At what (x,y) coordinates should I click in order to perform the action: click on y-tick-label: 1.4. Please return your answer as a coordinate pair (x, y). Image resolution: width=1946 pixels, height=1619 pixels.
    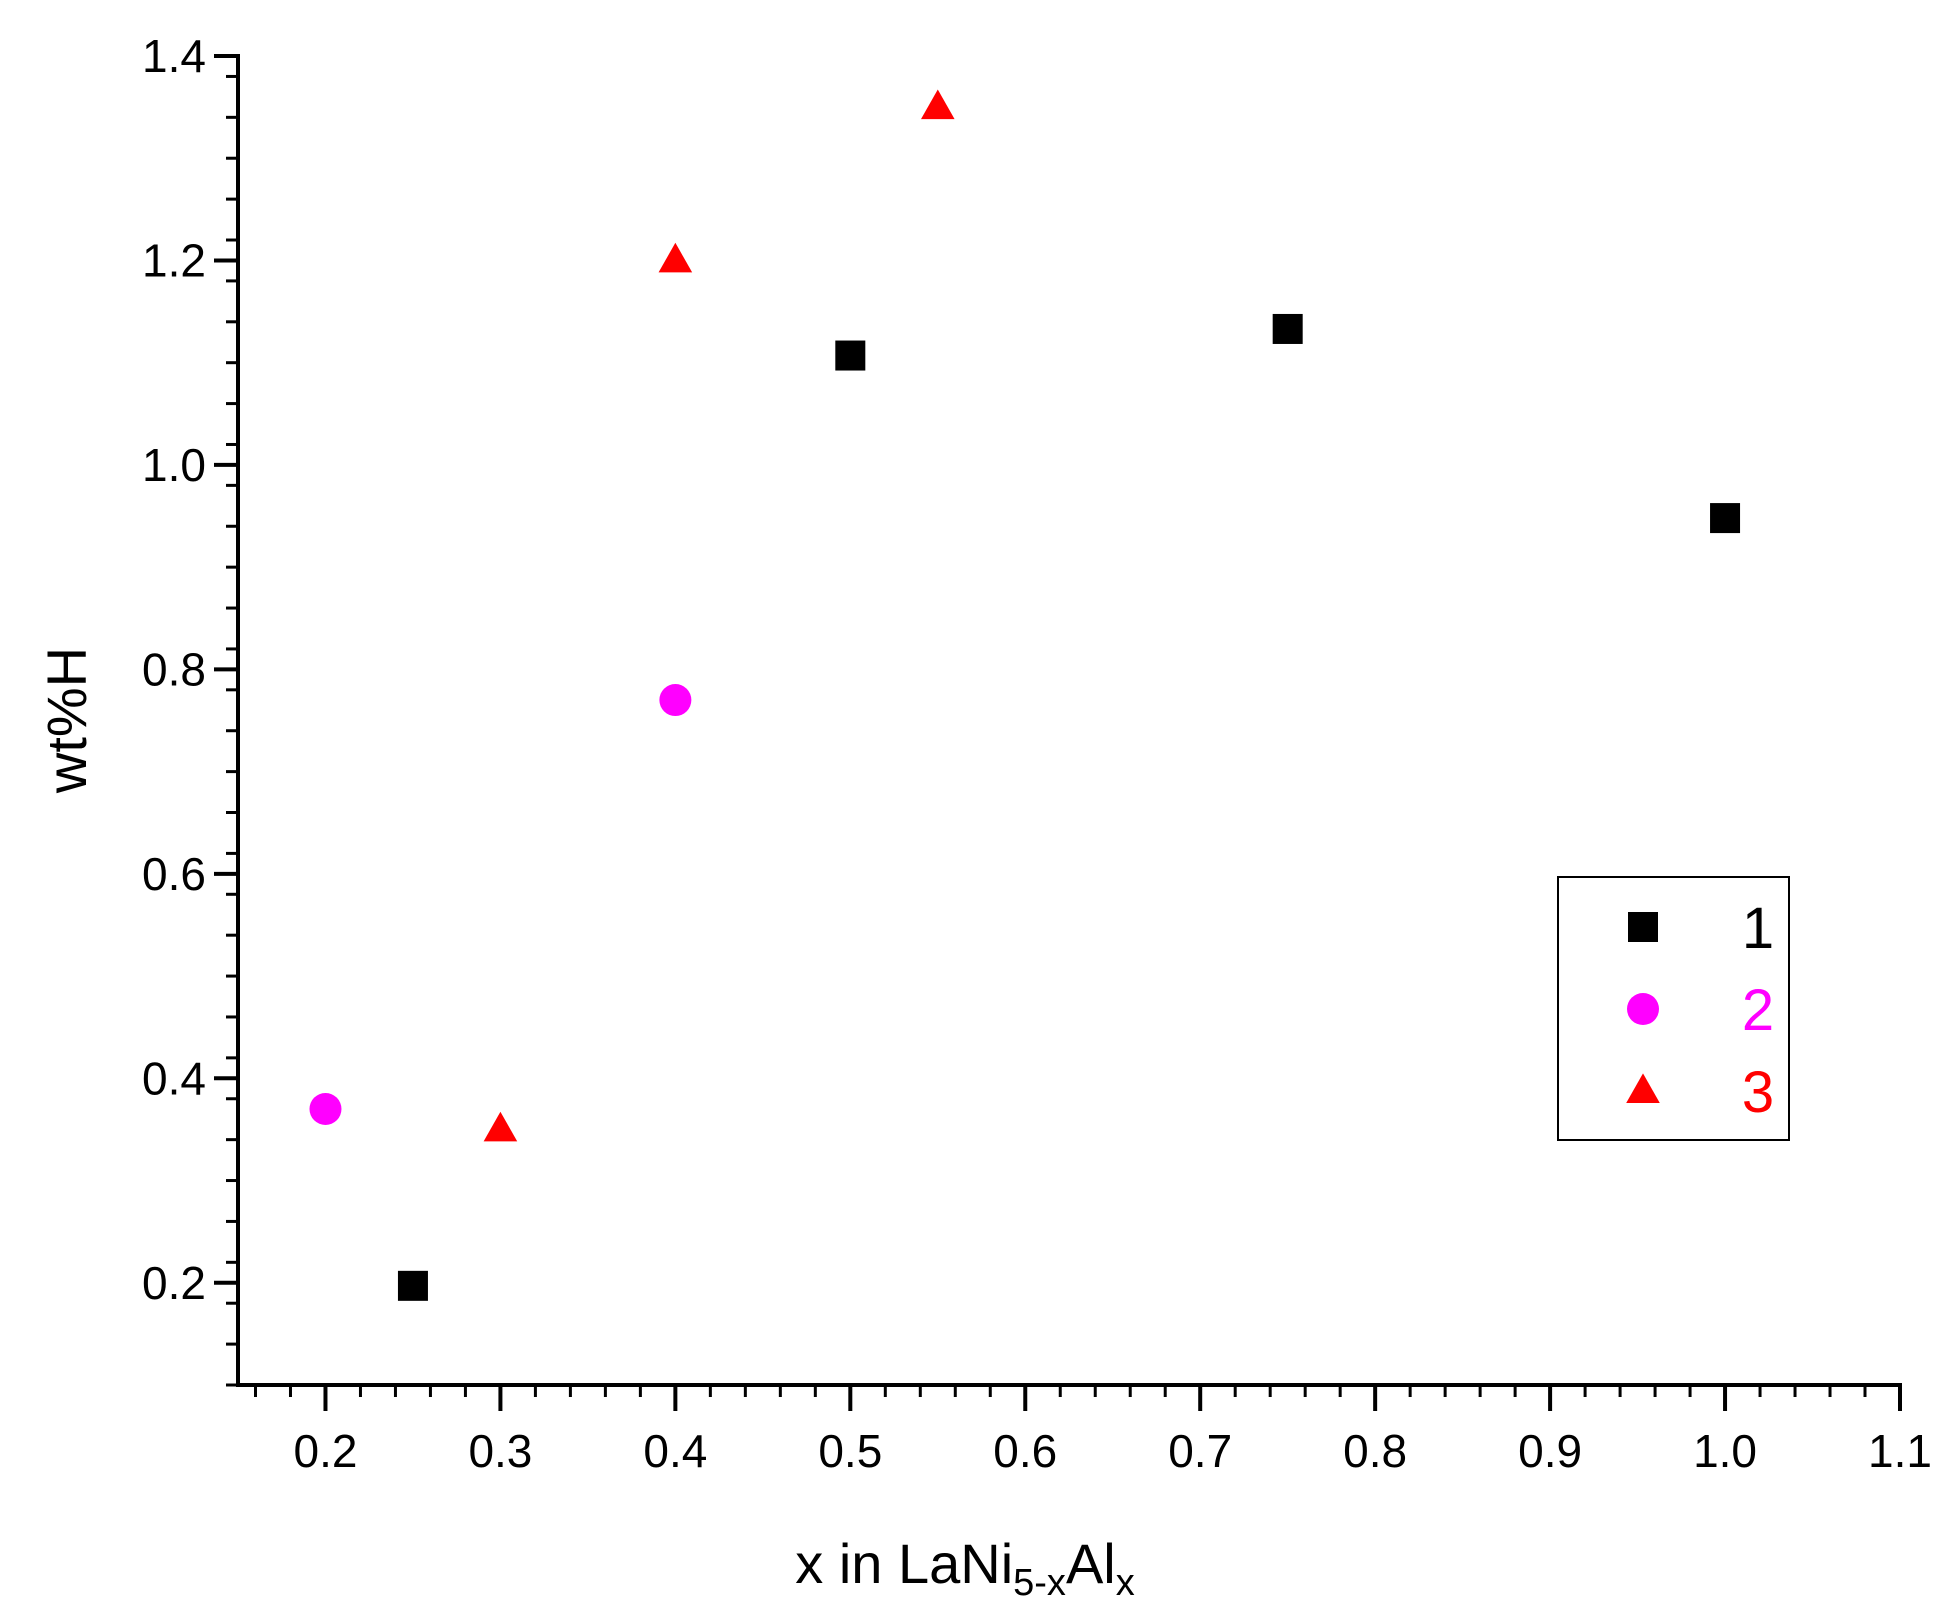
    Looking at the image, I should click on (174, 56).